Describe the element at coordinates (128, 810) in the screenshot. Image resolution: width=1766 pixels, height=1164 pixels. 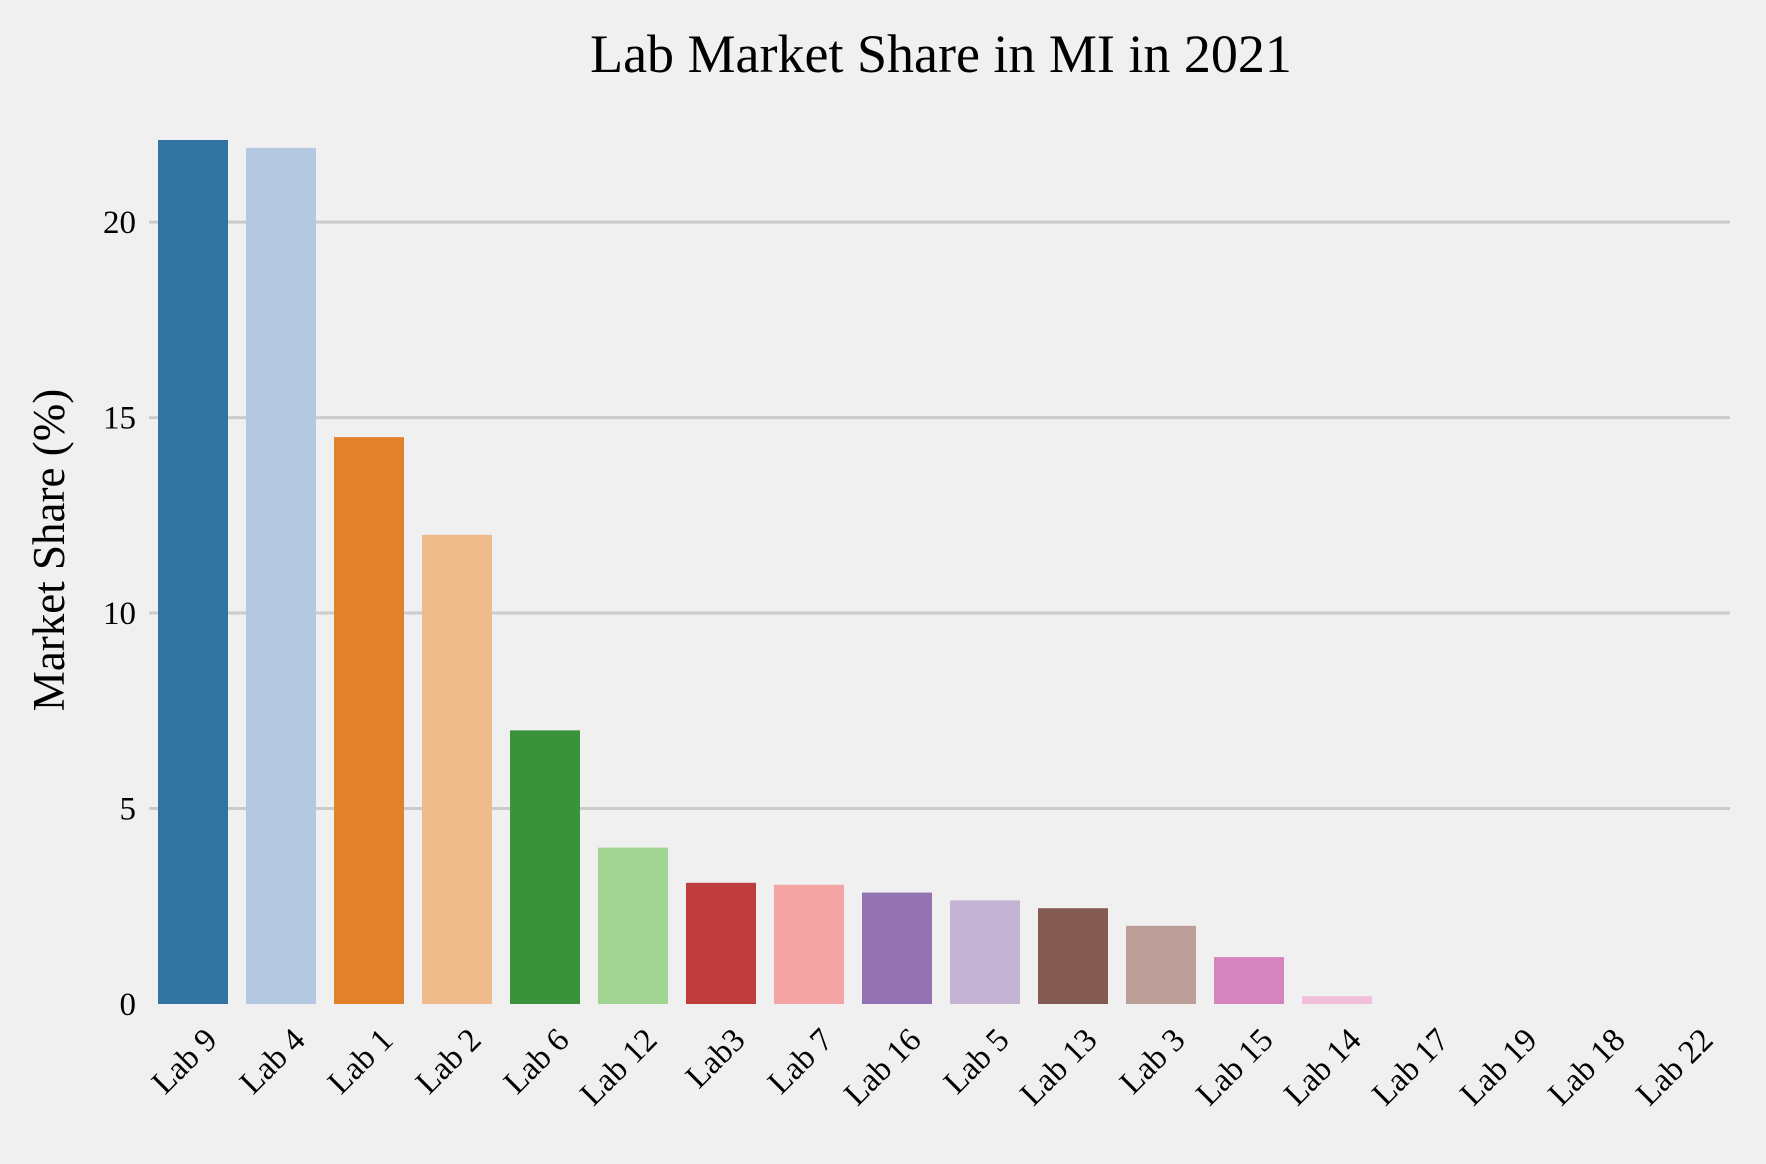
I see `y-tick-label: 5` at that location.